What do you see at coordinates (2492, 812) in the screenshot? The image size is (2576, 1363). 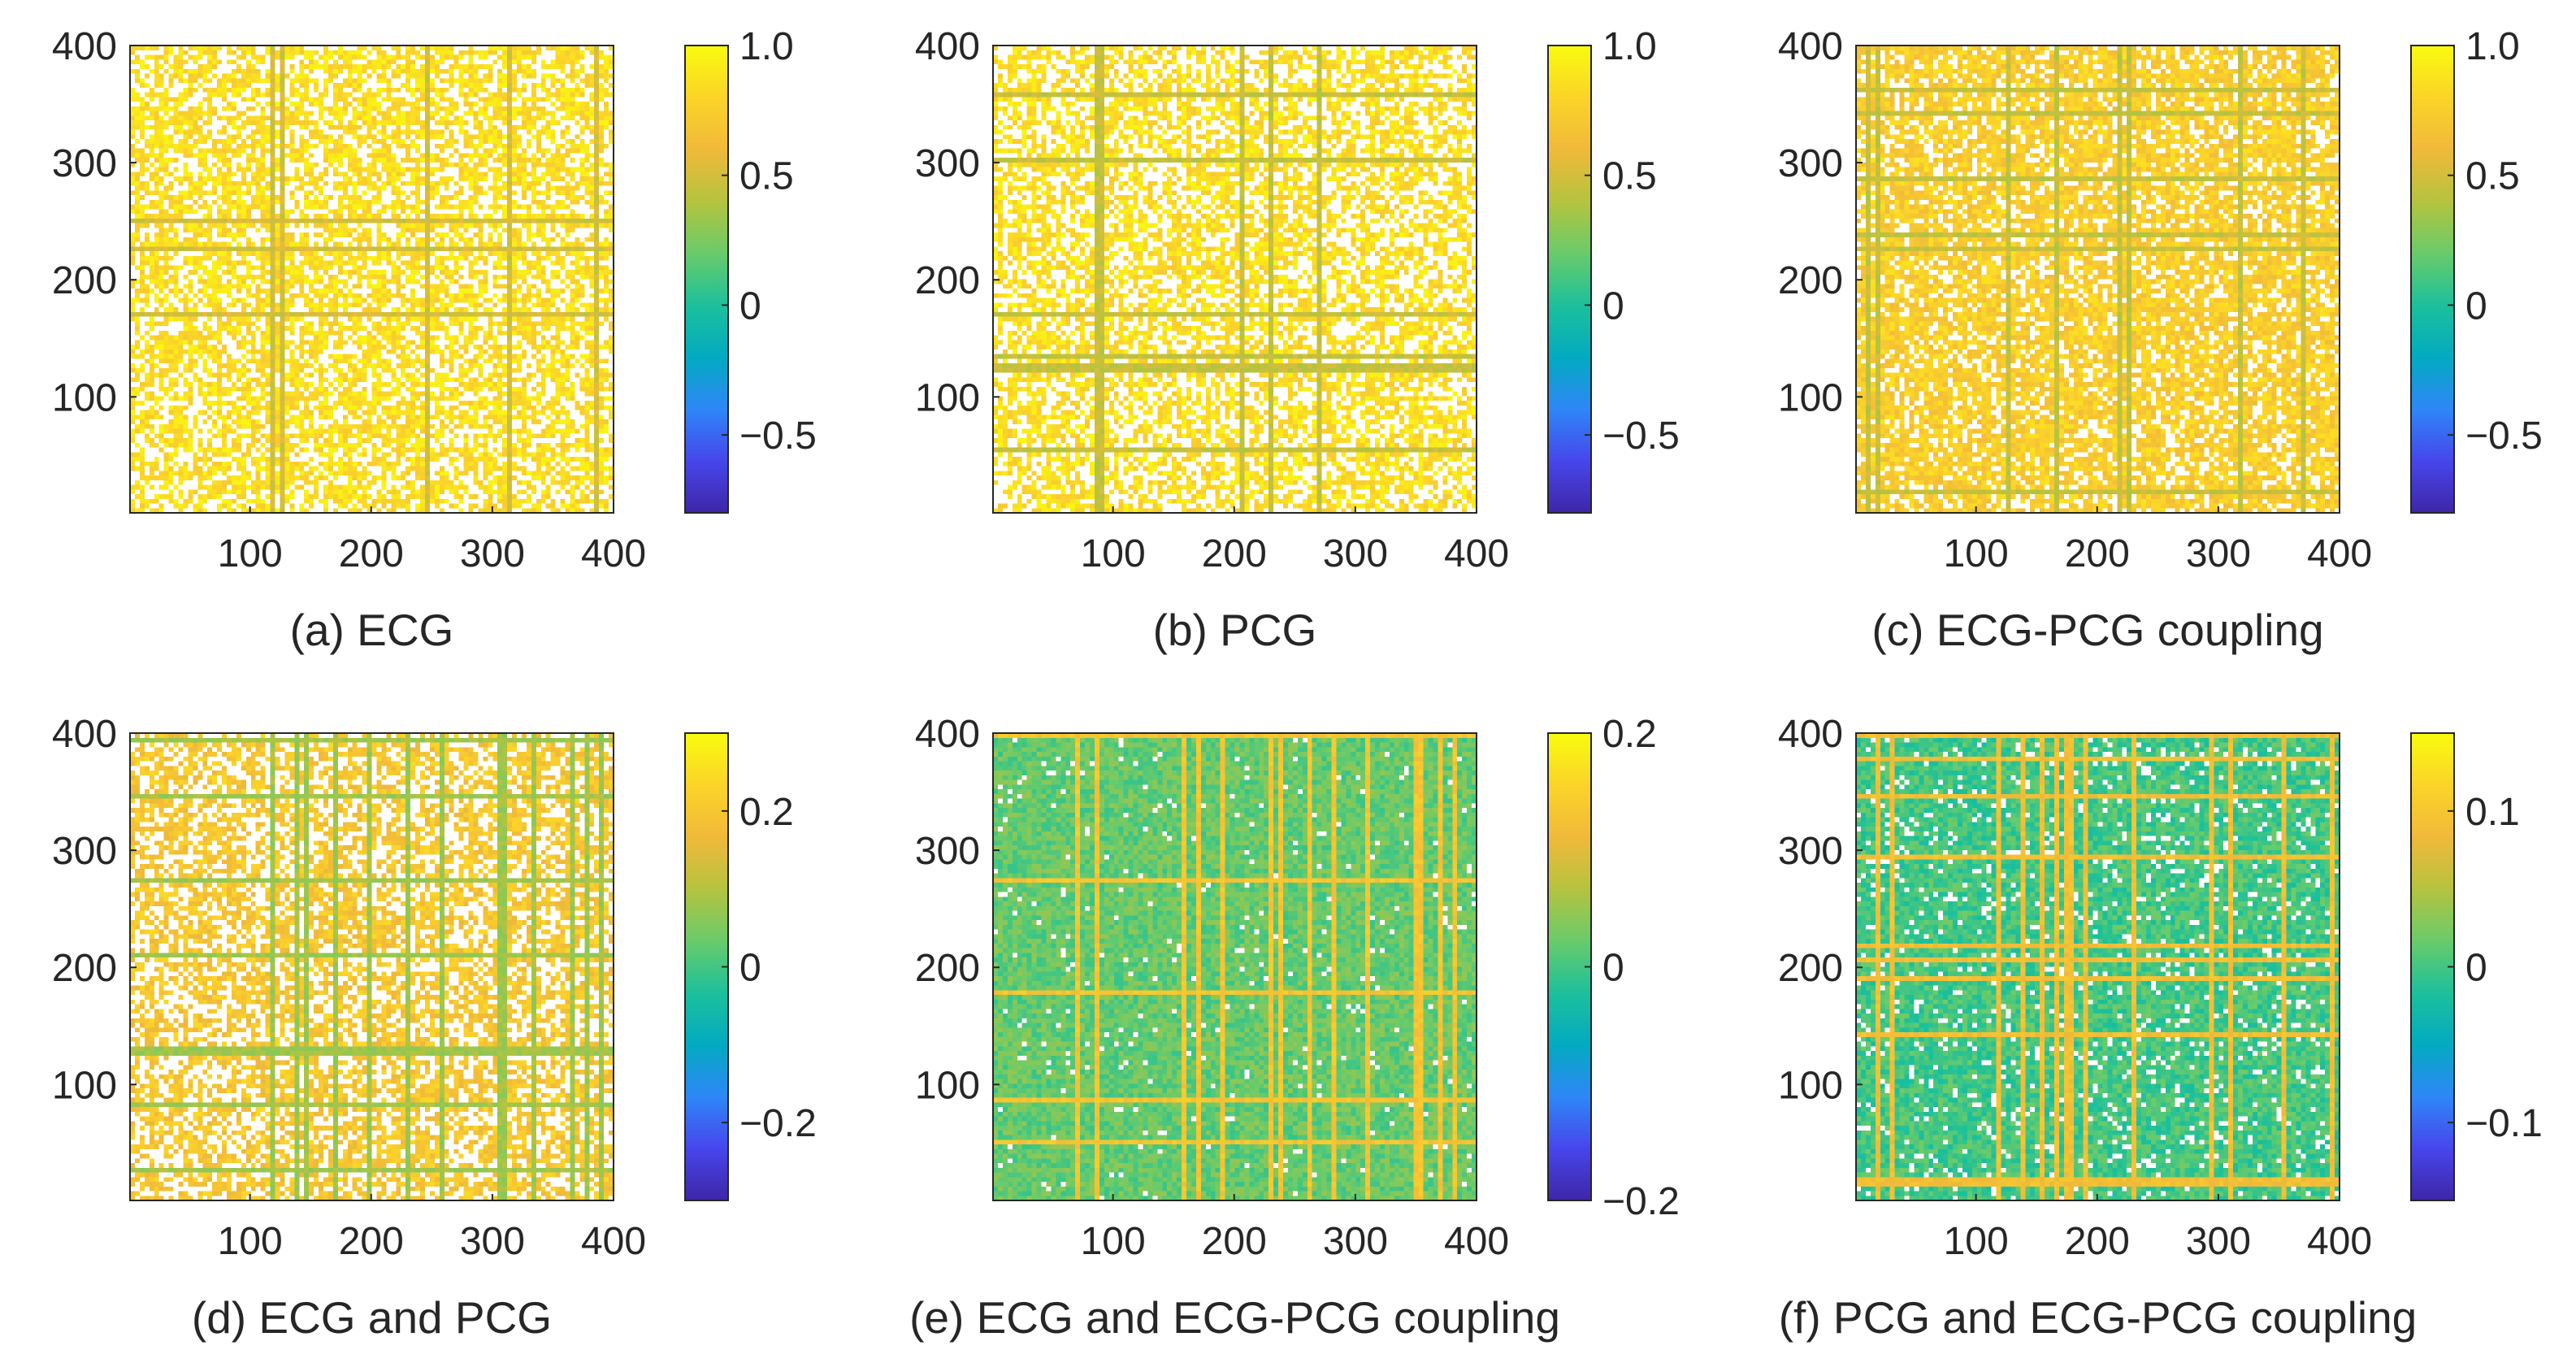 I see `colorbar-tick-label: 0.1` at bounding box center [2492, 812].